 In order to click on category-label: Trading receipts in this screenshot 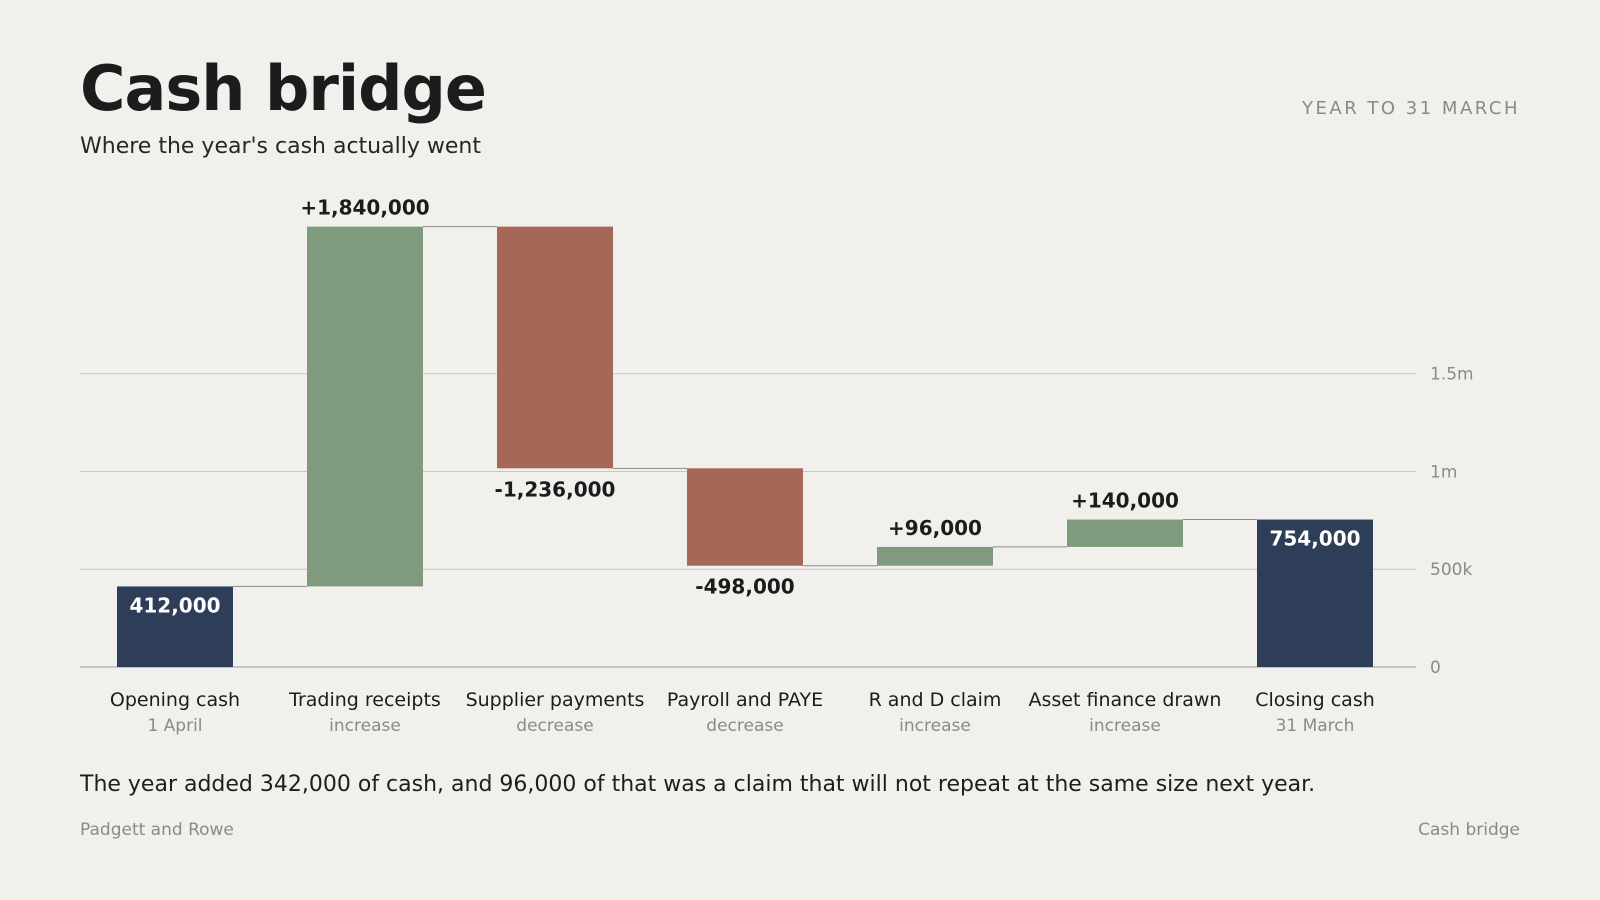, I will do `click(364, 700)`.